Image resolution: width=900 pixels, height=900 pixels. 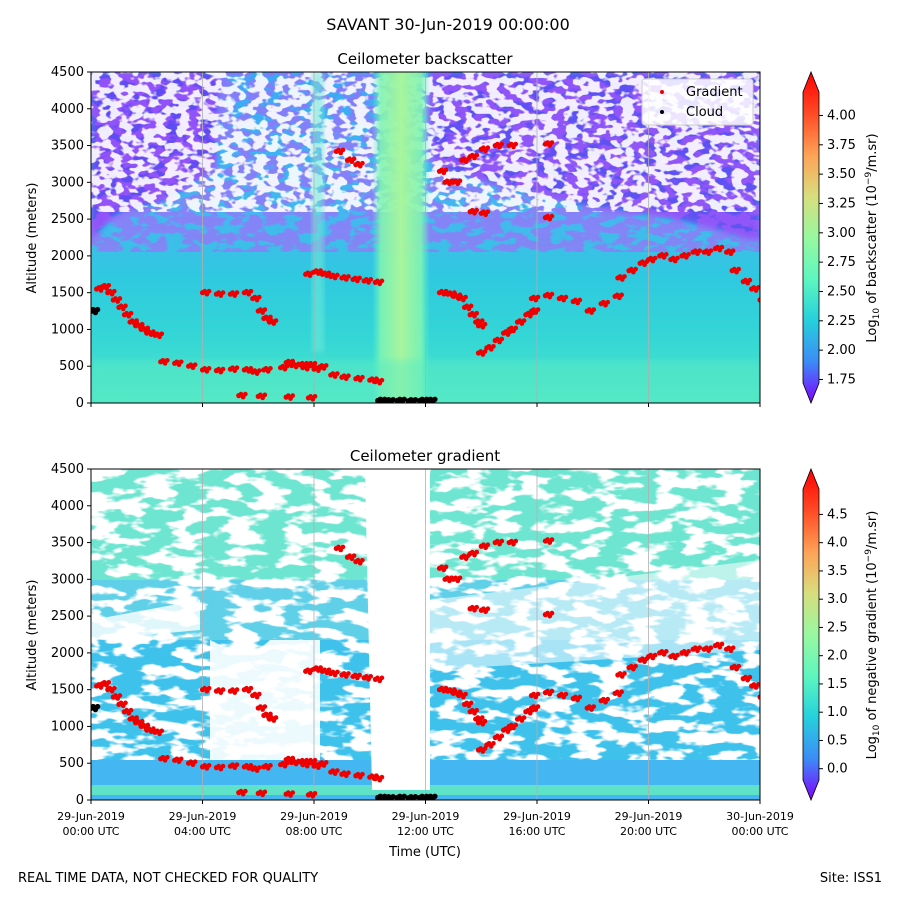 I want to click on y-tick-label: 1500, so click(x=67, y=293).